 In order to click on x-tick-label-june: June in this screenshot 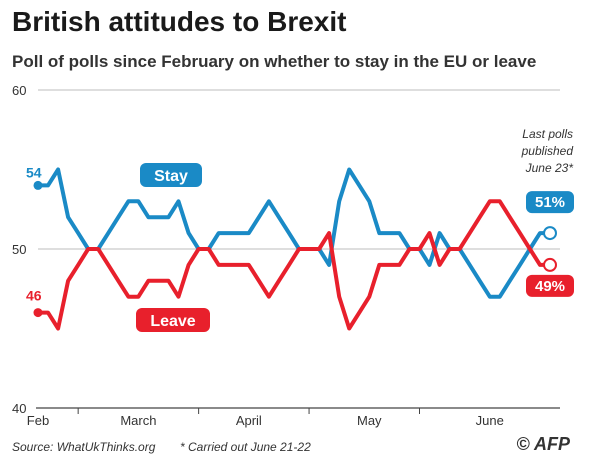, I will do `click(490, 420)`.